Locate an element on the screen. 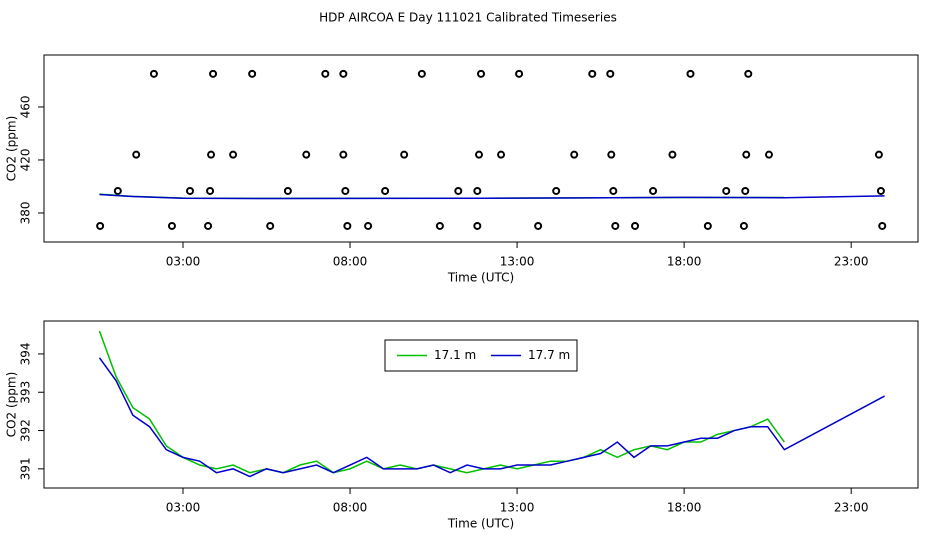 The height and width of the screenshot is (540, 936). y-tick-label: 393 is located at coordinates (26, 392).